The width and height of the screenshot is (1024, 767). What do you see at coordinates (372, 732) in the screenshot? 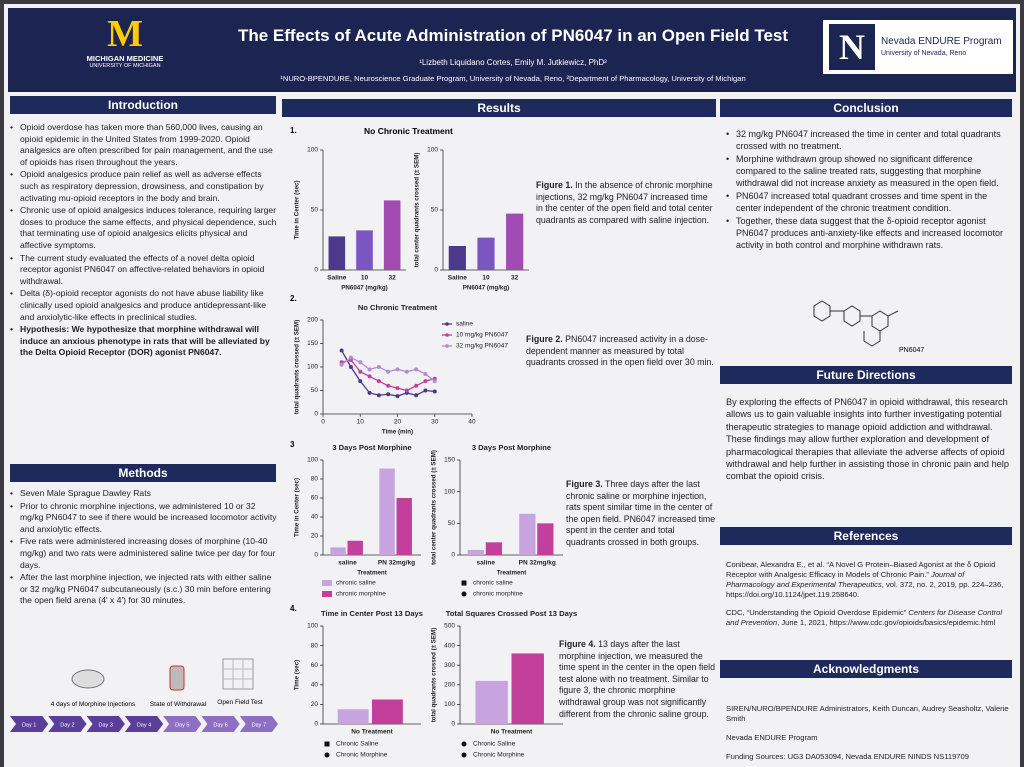
I see `x-tick-label: No Treatment` at bounding box center [372, 732].